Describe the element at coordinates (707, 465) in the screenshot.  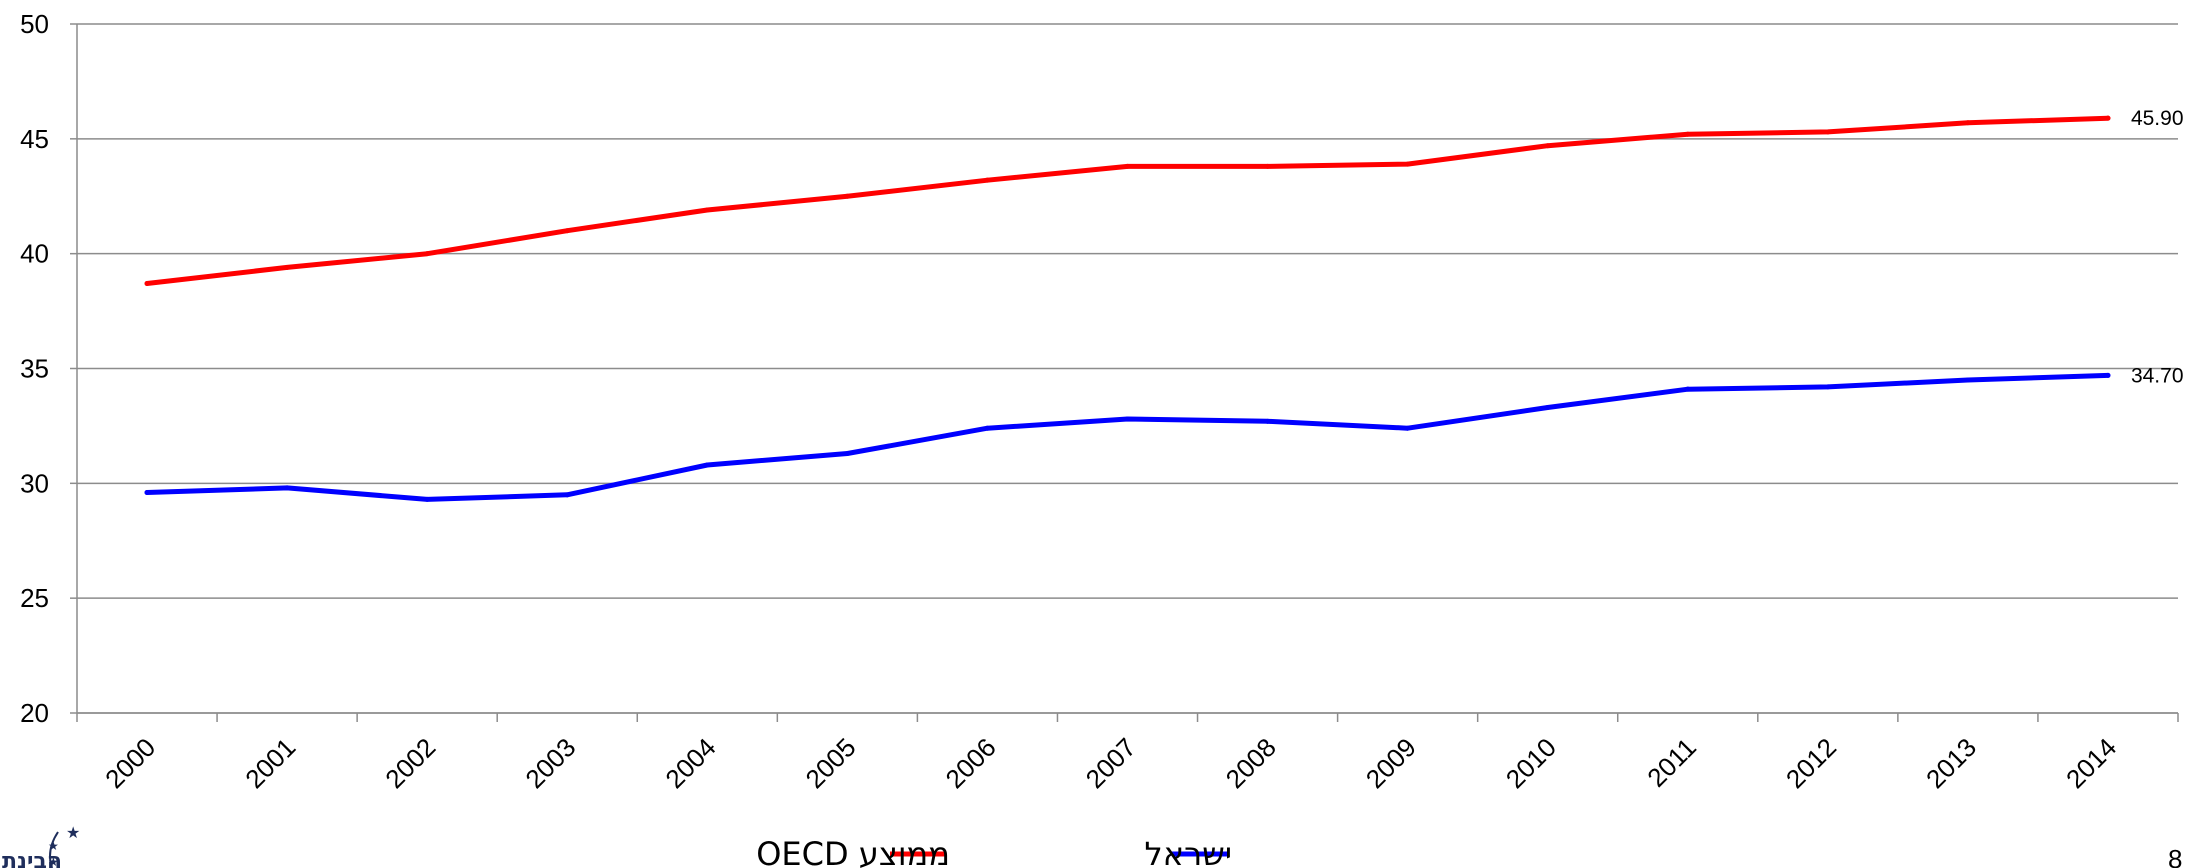
I see `series-1-point-2004` at that location.